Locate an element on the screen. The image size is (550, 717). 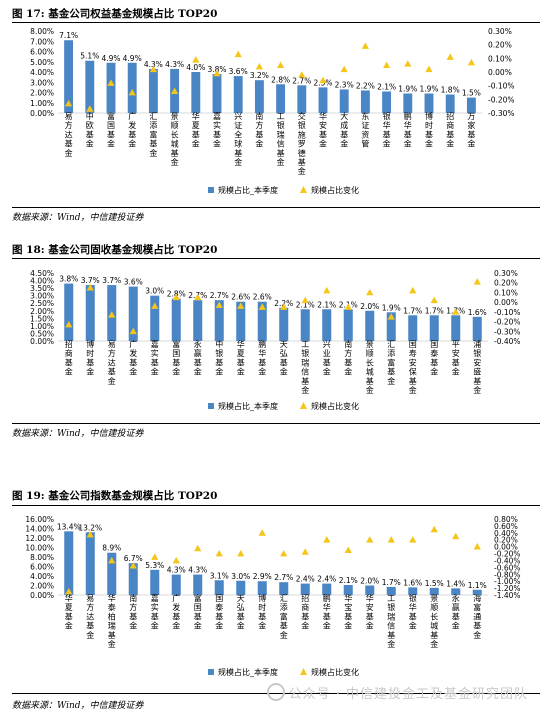
bar-data-label: 1.9% is located at coordinates (407, 89).